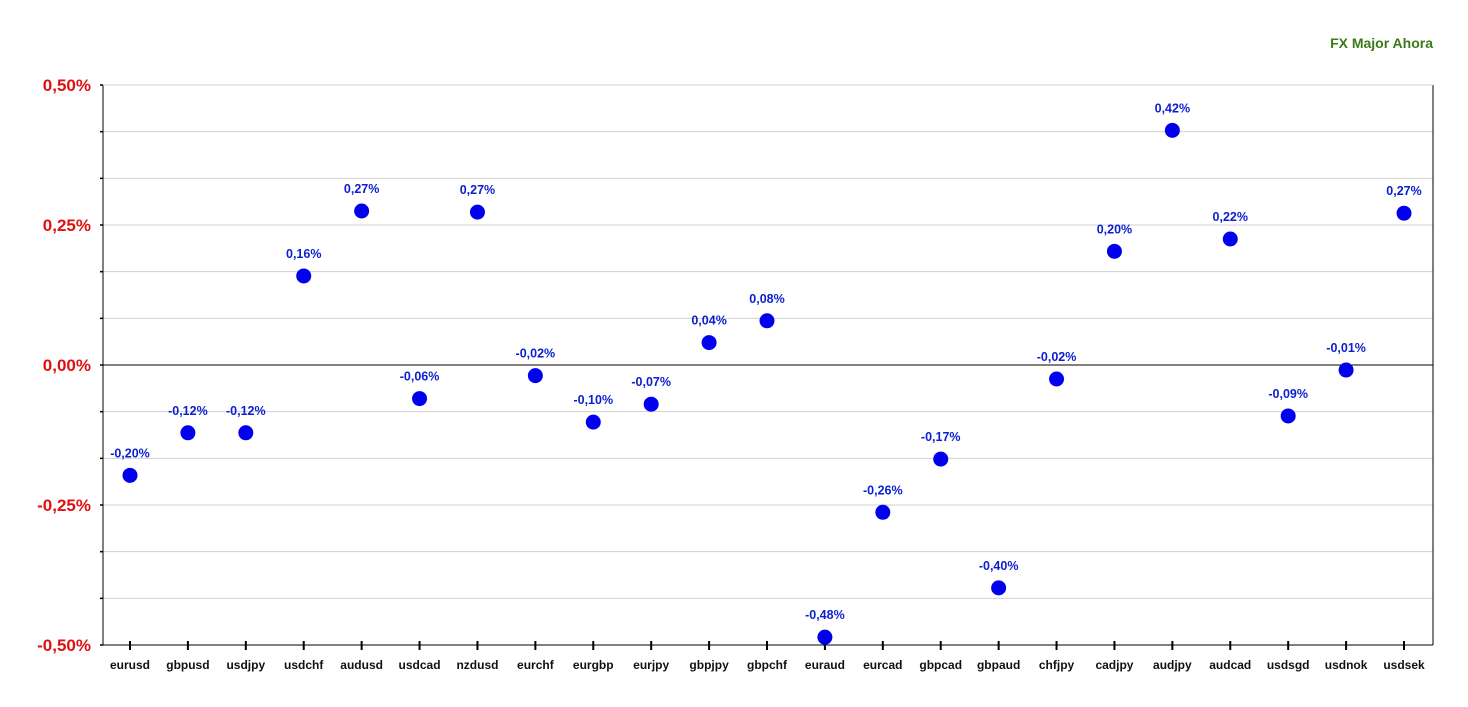  Describe the element at coordinates (420, 665) in the screenshot. I see `x-tick-label: usdcad` at that location.